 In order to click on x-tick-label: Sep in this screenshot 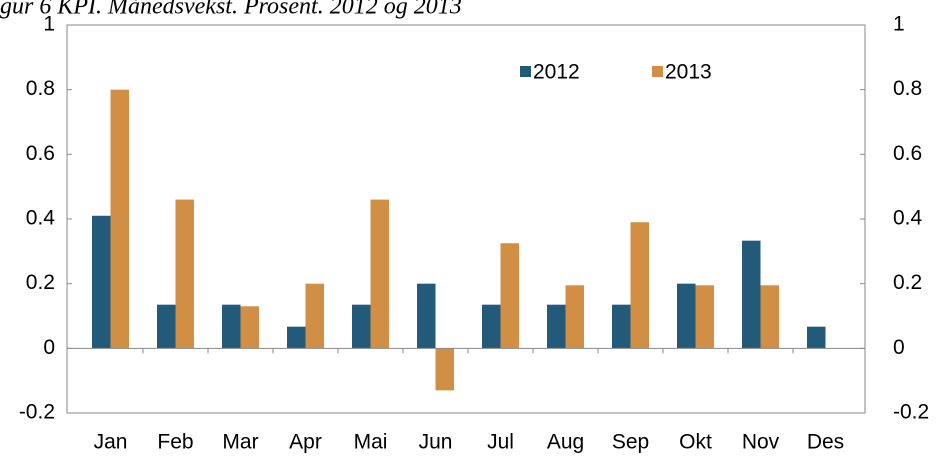, I will do `click(630, 442)`.